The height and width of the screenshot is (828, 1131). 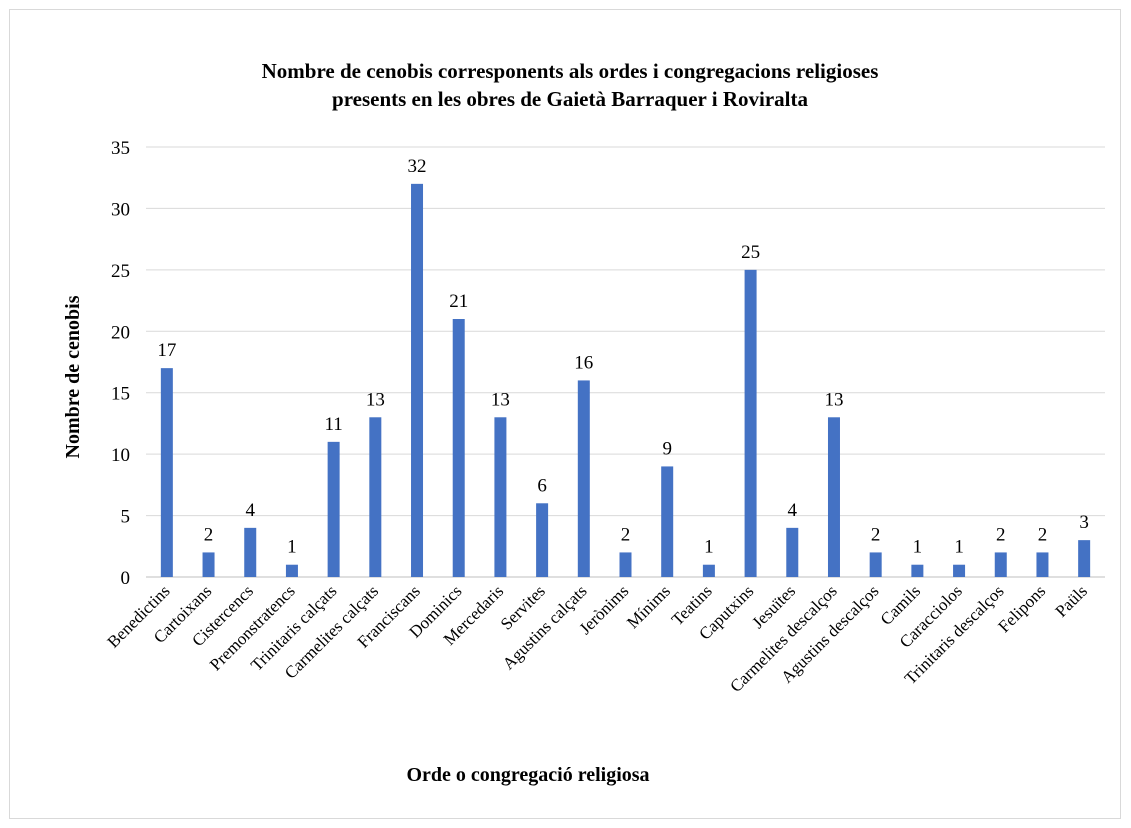 I want to click on data-label: 16, so click(x=583, y=362).